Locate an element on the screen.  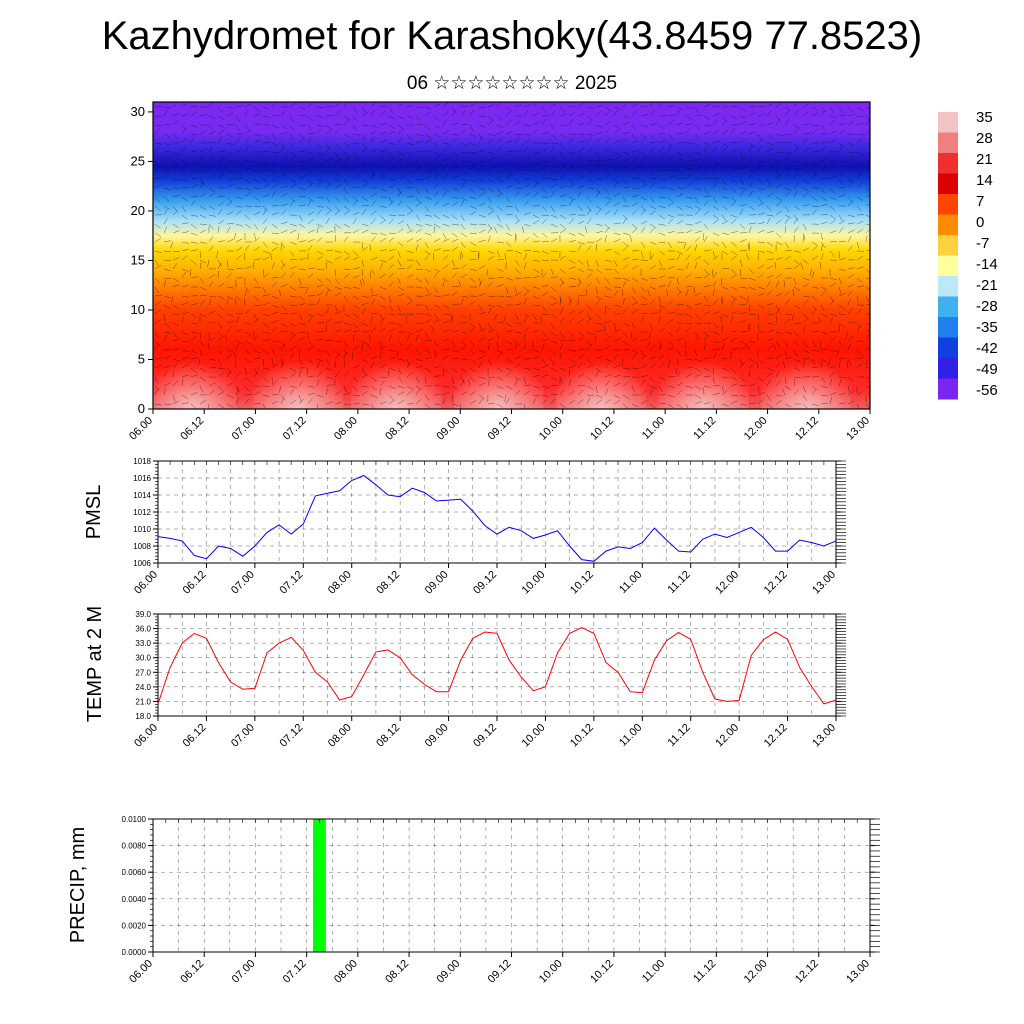
temp-y-tick-label: 21.0 is located at coordinates (143, 701).